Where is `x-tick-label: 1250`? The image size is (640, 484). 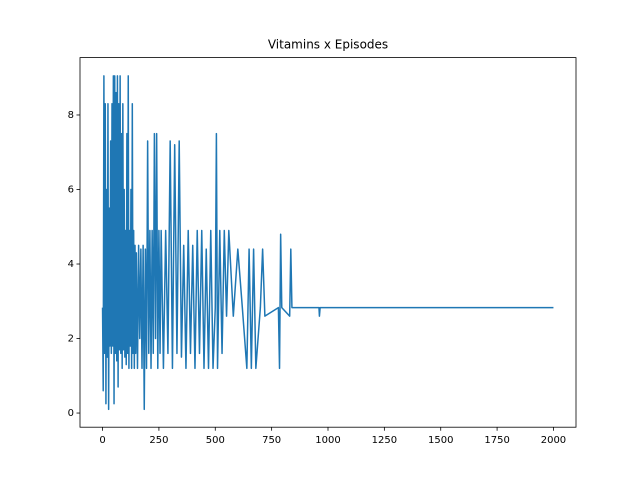
x-tick-label: 1250 is located at coordinates (384, 440).